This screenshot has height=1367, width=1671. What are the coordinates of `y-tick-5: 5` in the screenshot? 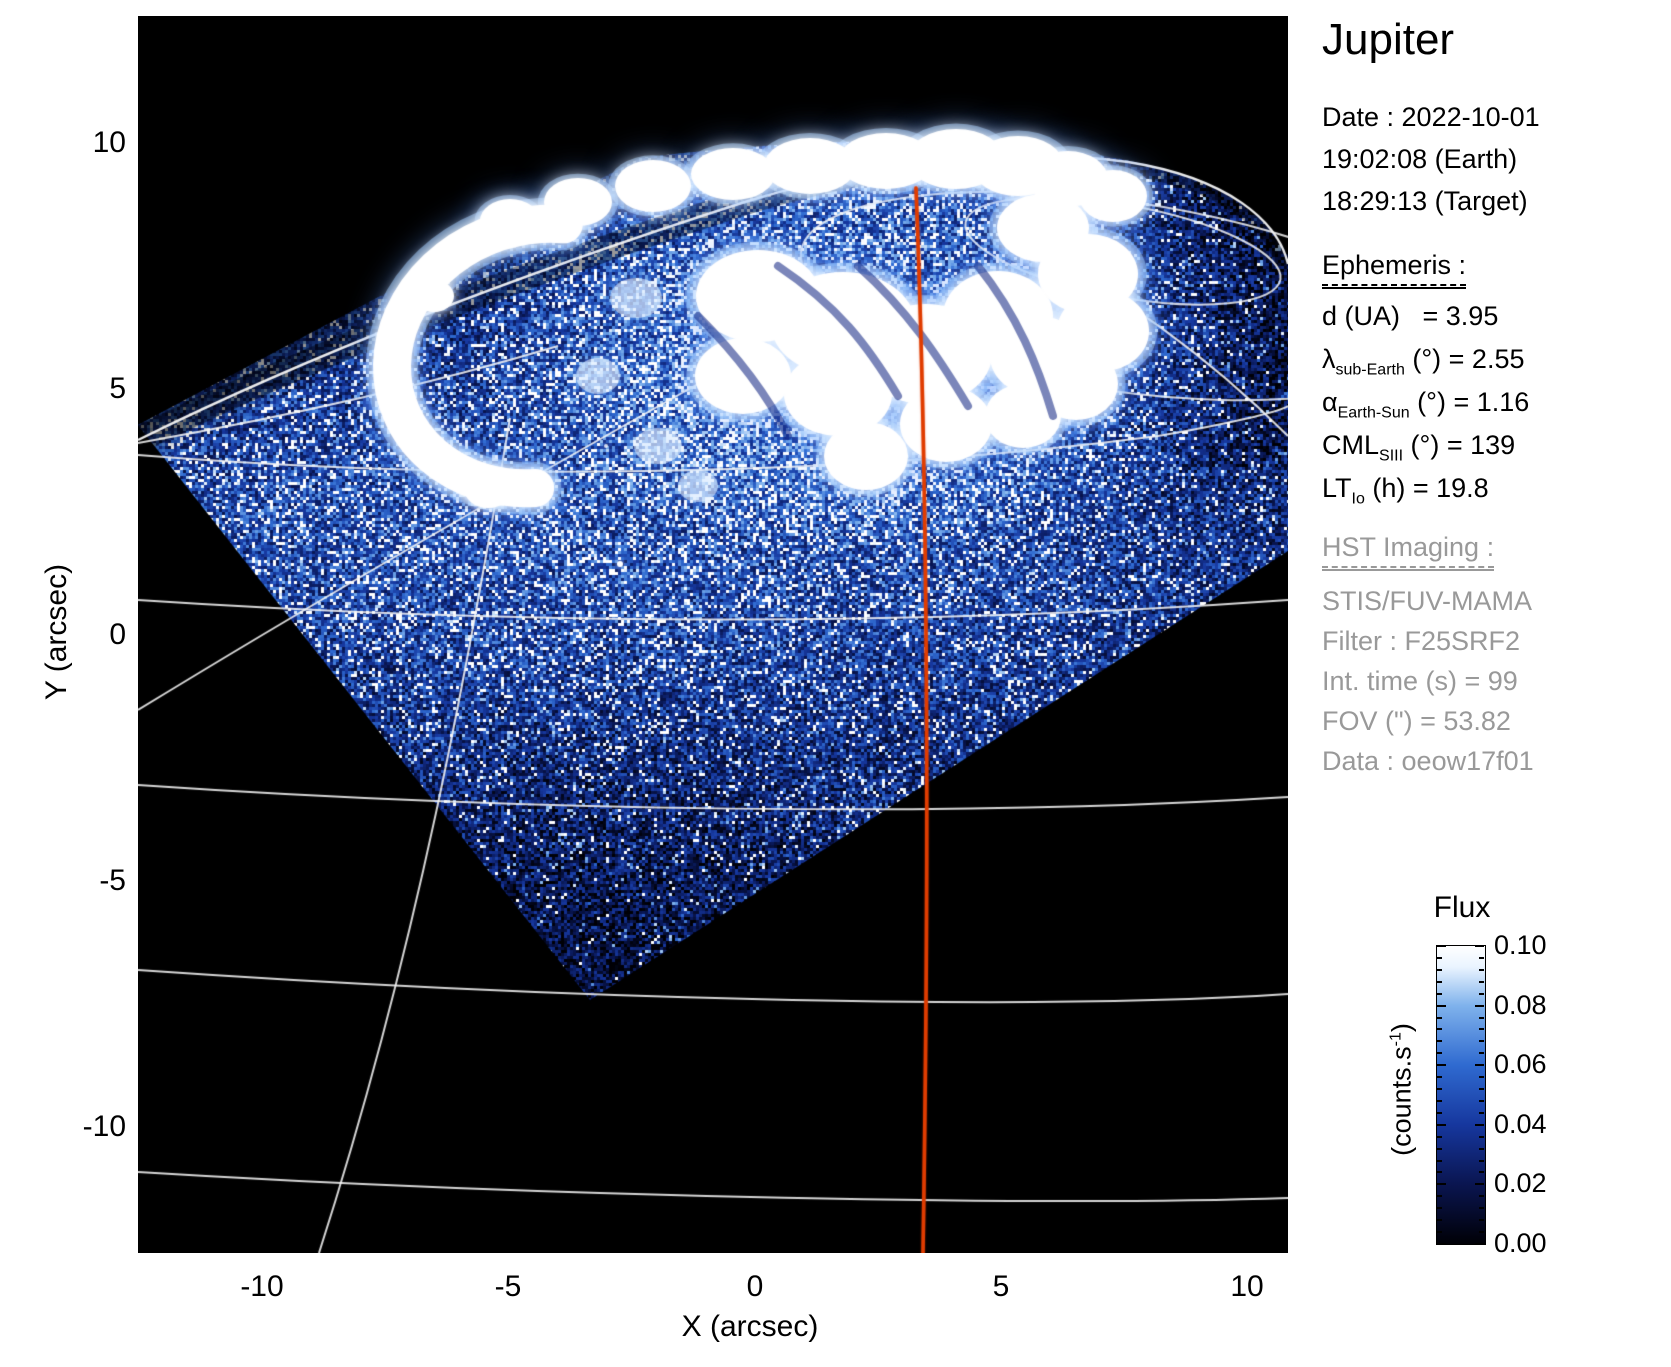 It's located at (117, 388).